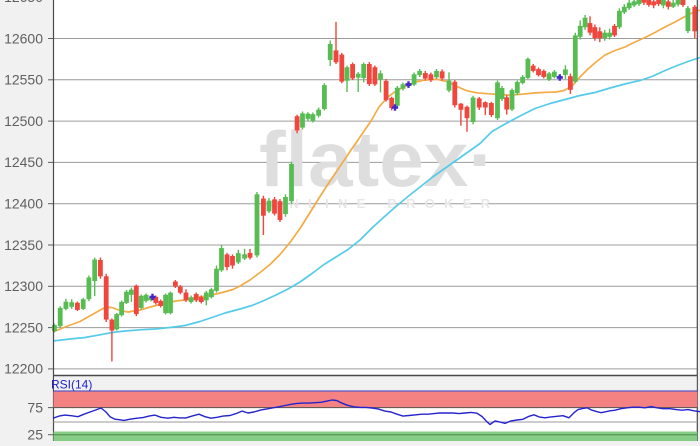 This screenshot has height=446, width=700. I want to click on svg-text: RSI(14), so click(71, 385).